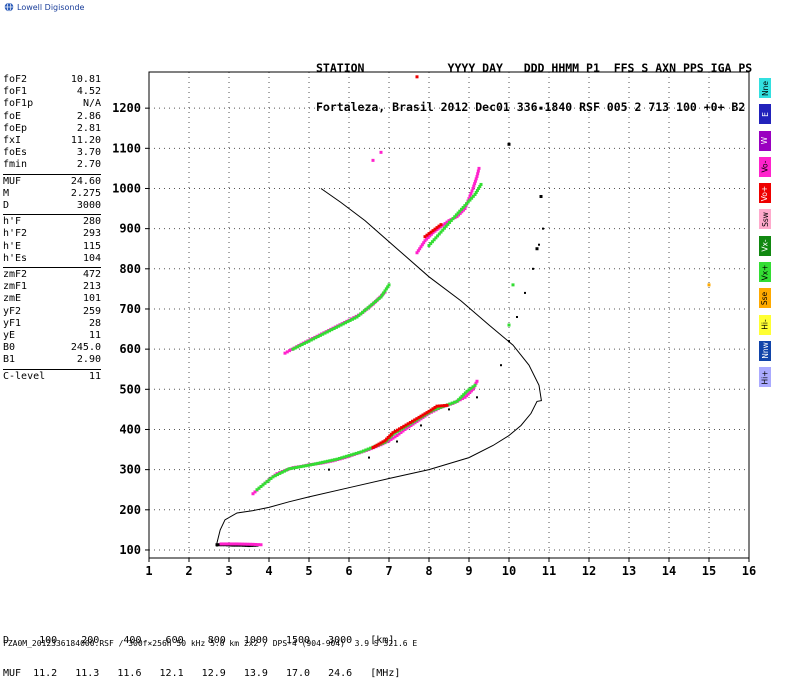 The height and width of the screenshot is (690, 800). I want to click on param-label: yF1, so click(12, 323).